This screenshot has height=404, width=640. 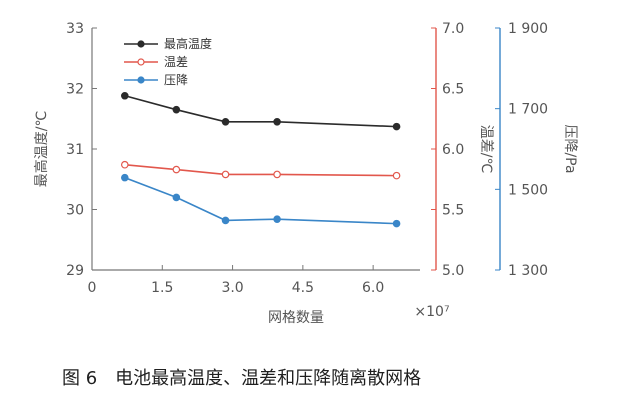 I want to click on right-axis-2-tick-label: 1 700, so click(x=528, y=110).